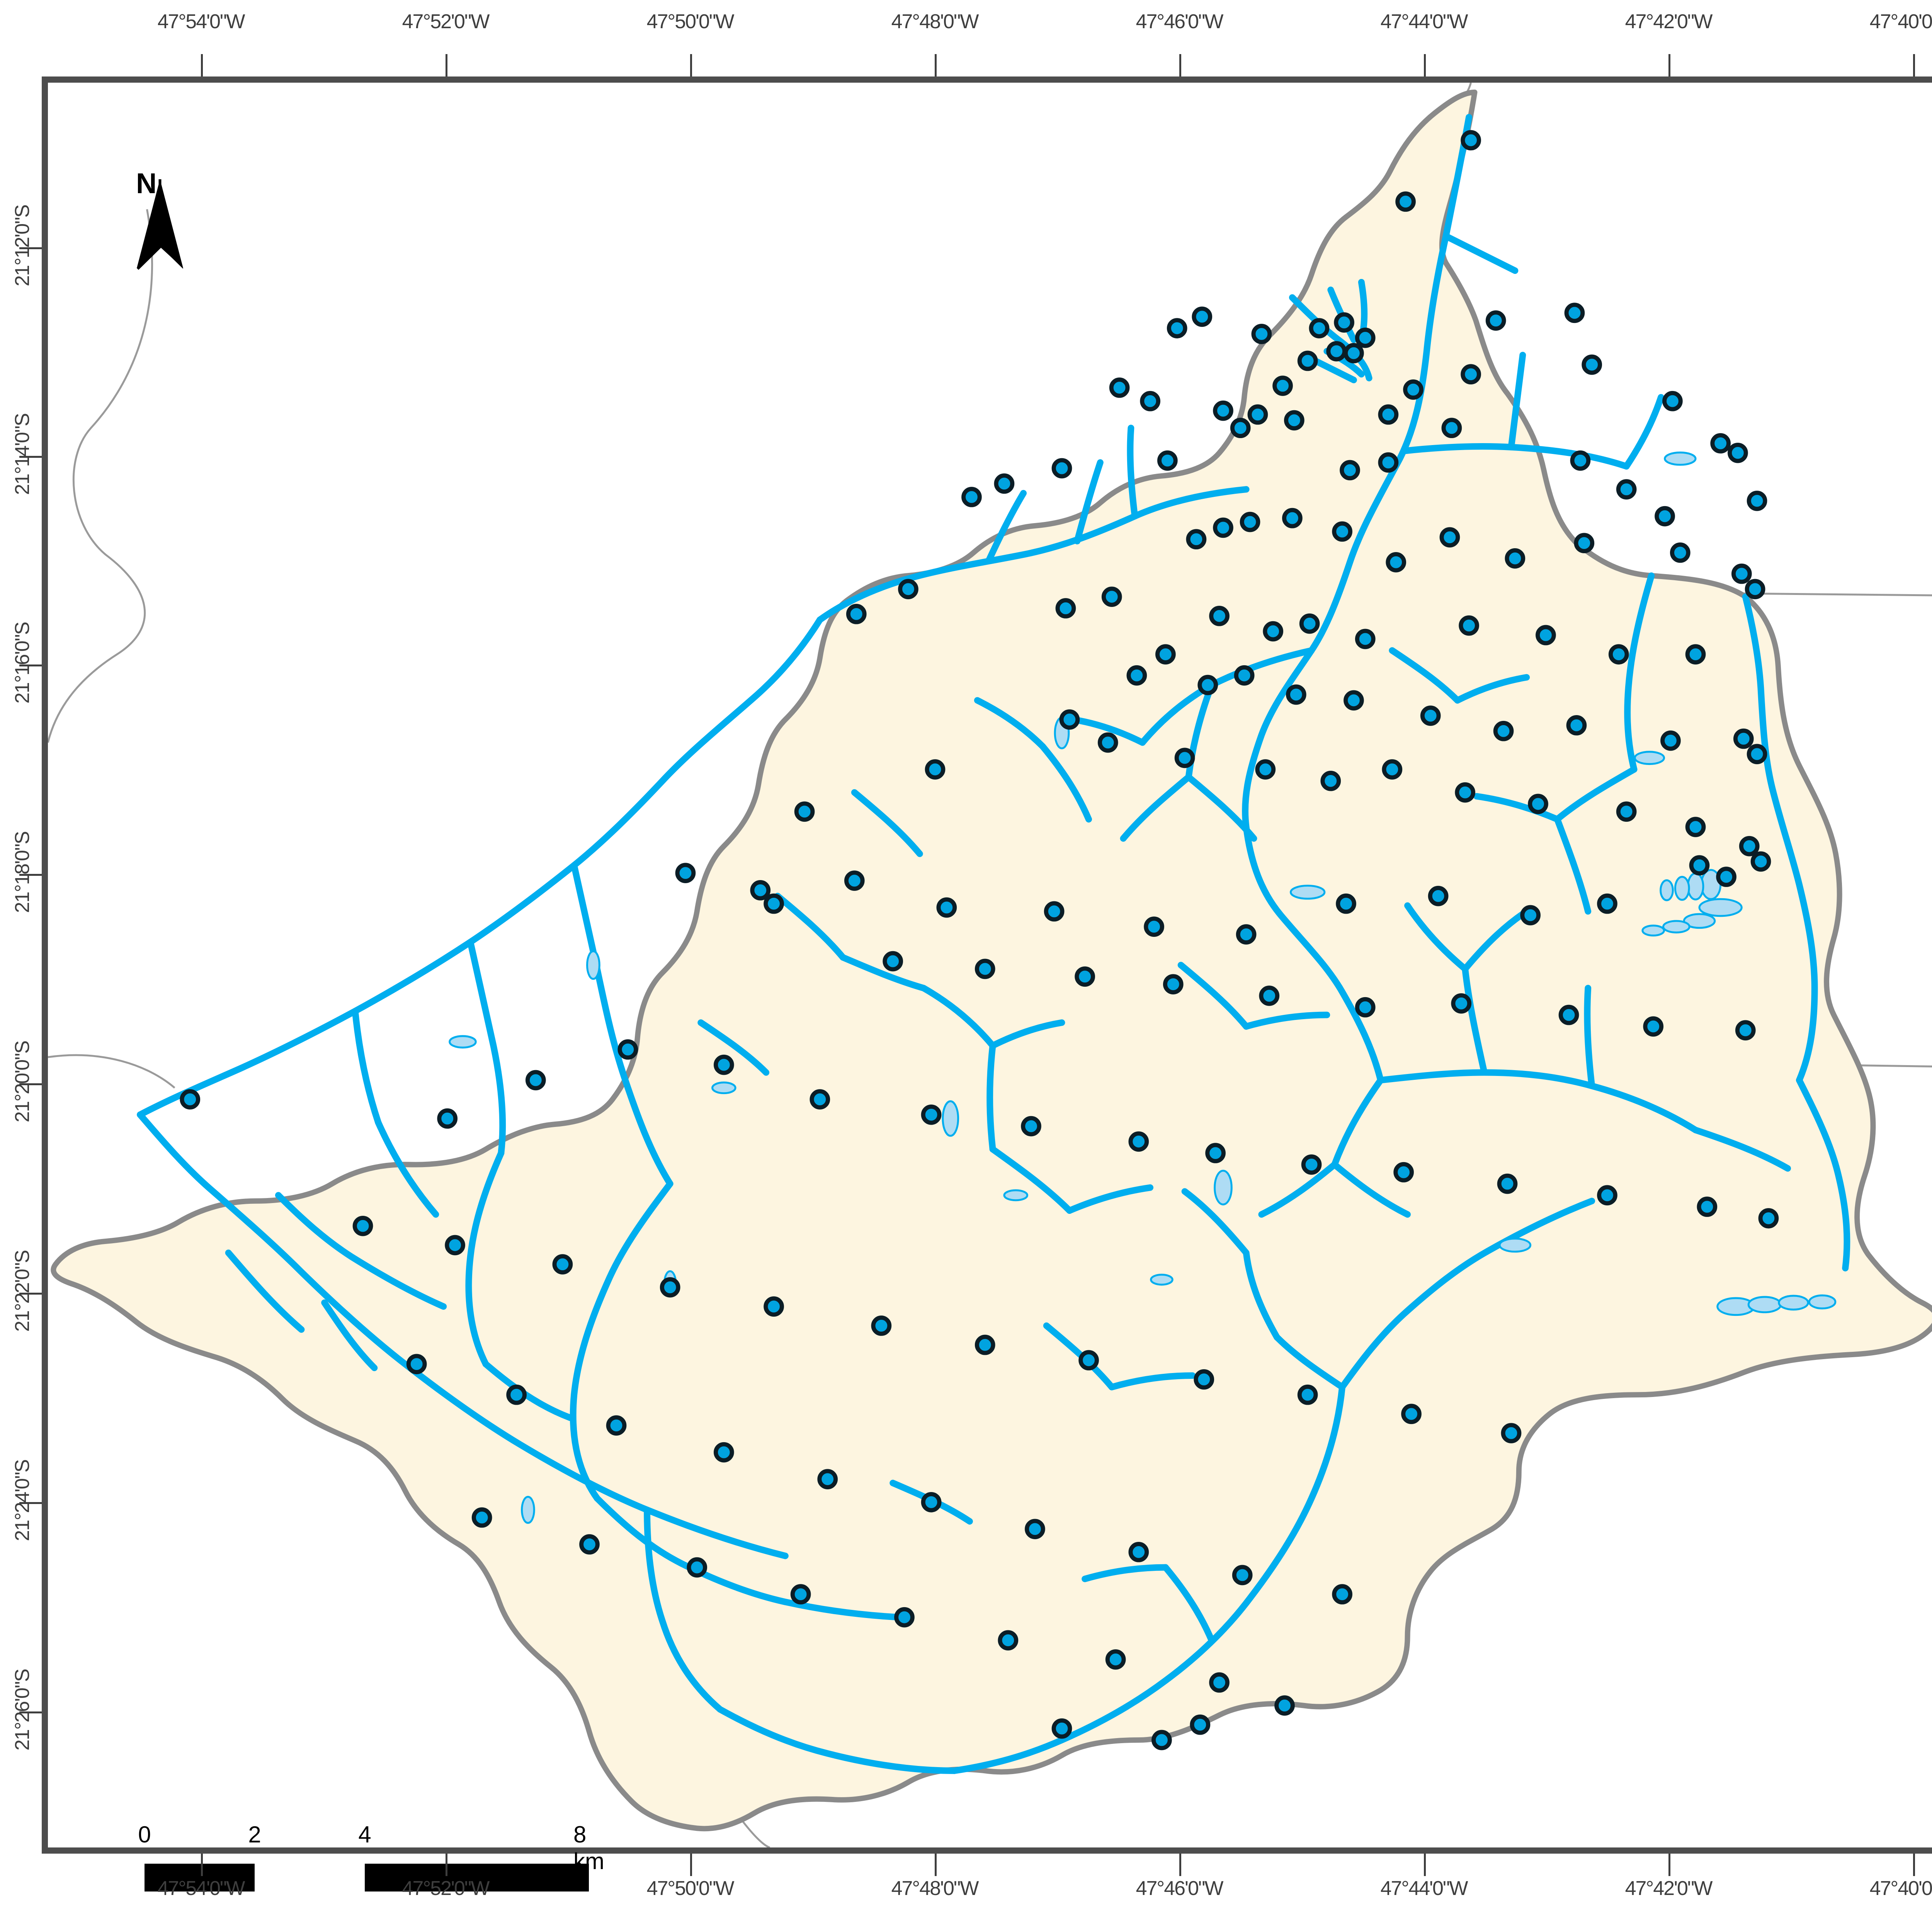  What do you see at coordinates (1900, 1889) in the screenshot?
I see `lon-label-bottom-7: 47°40'0"W` at bounding box center [1900, 1889].